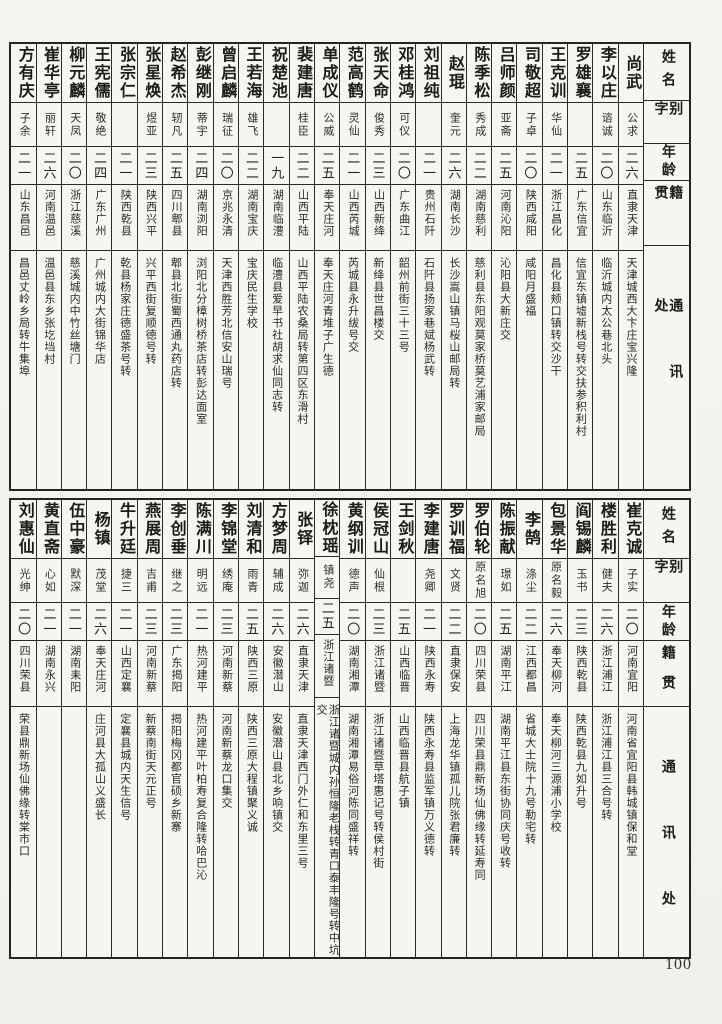 This screenshot has width=722, height=1024. What do you see at coordinates (175, 213) in the screenshot?
I see `person-native-place: 四川郫县` at bounding box center [175, 213].